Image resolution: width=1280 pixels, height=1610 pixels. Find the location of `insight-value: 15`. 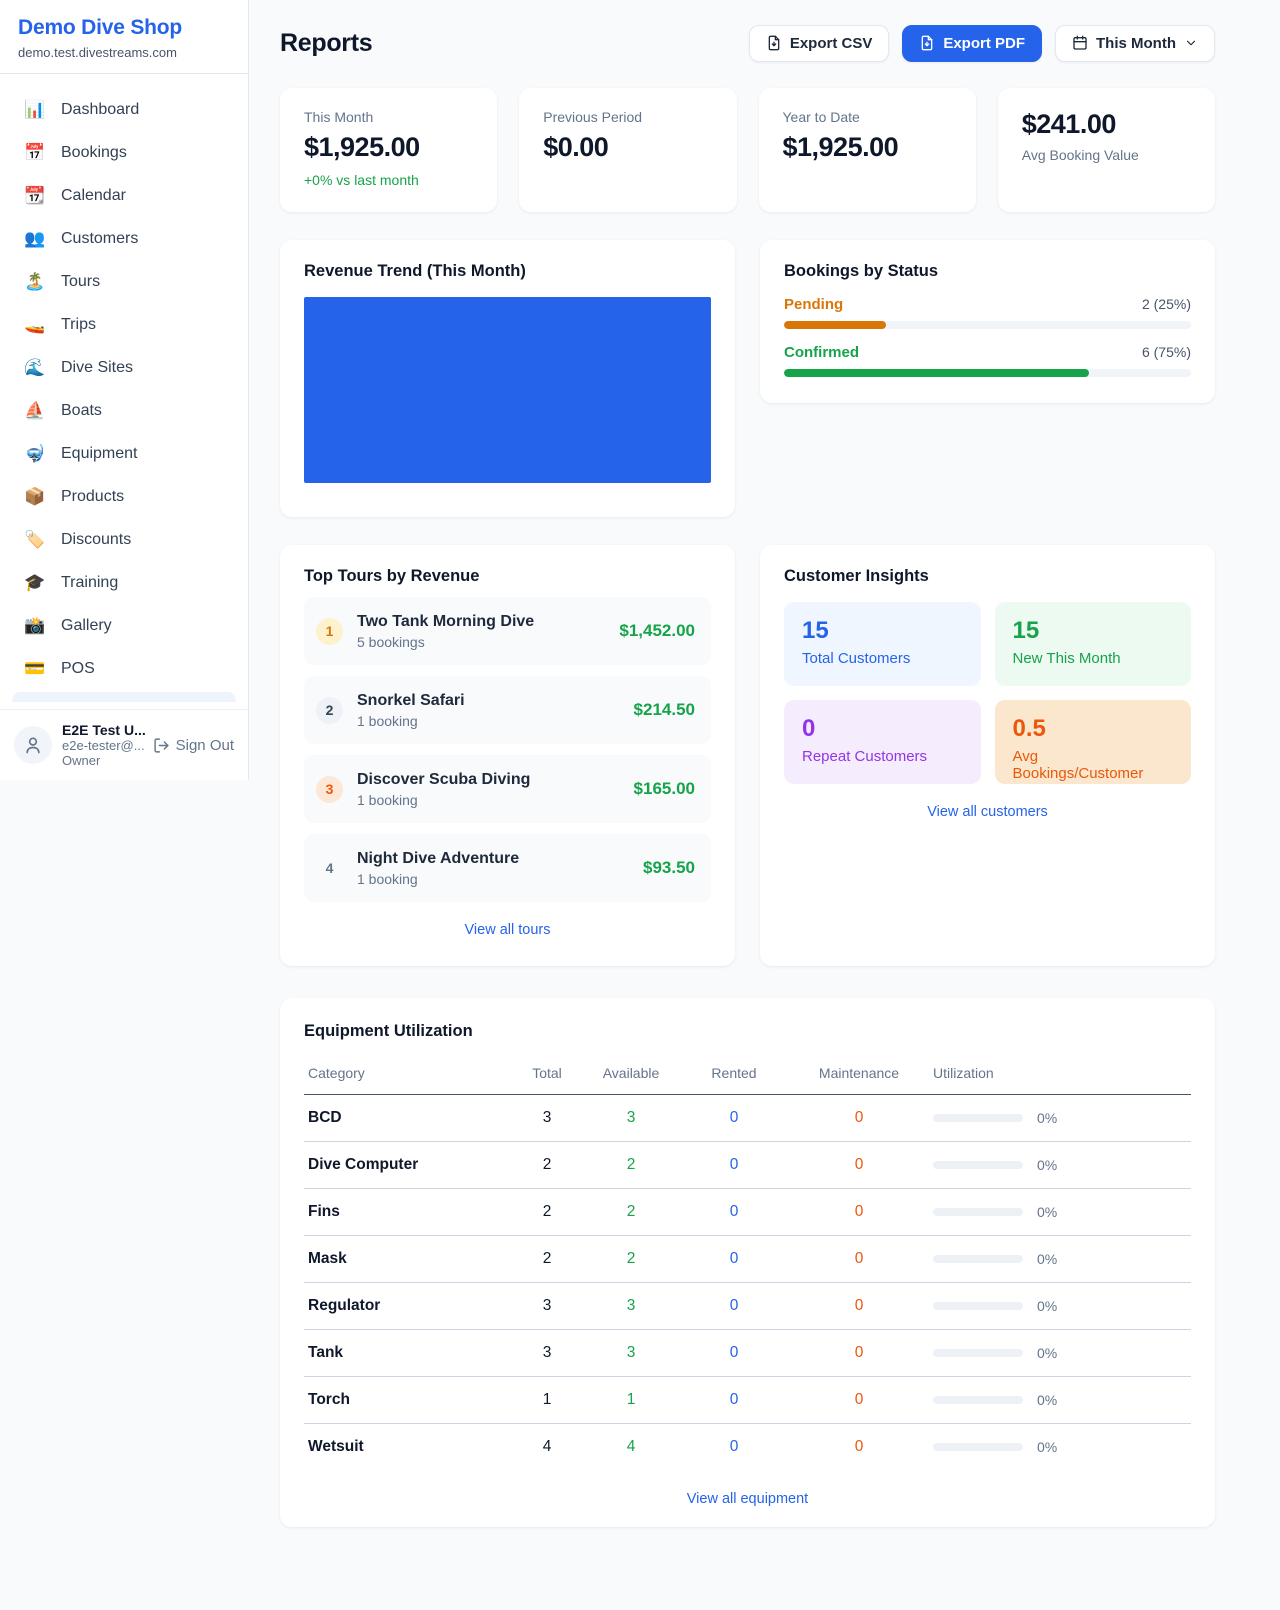

insight-value: 15 is located at coordinates (815, 630).